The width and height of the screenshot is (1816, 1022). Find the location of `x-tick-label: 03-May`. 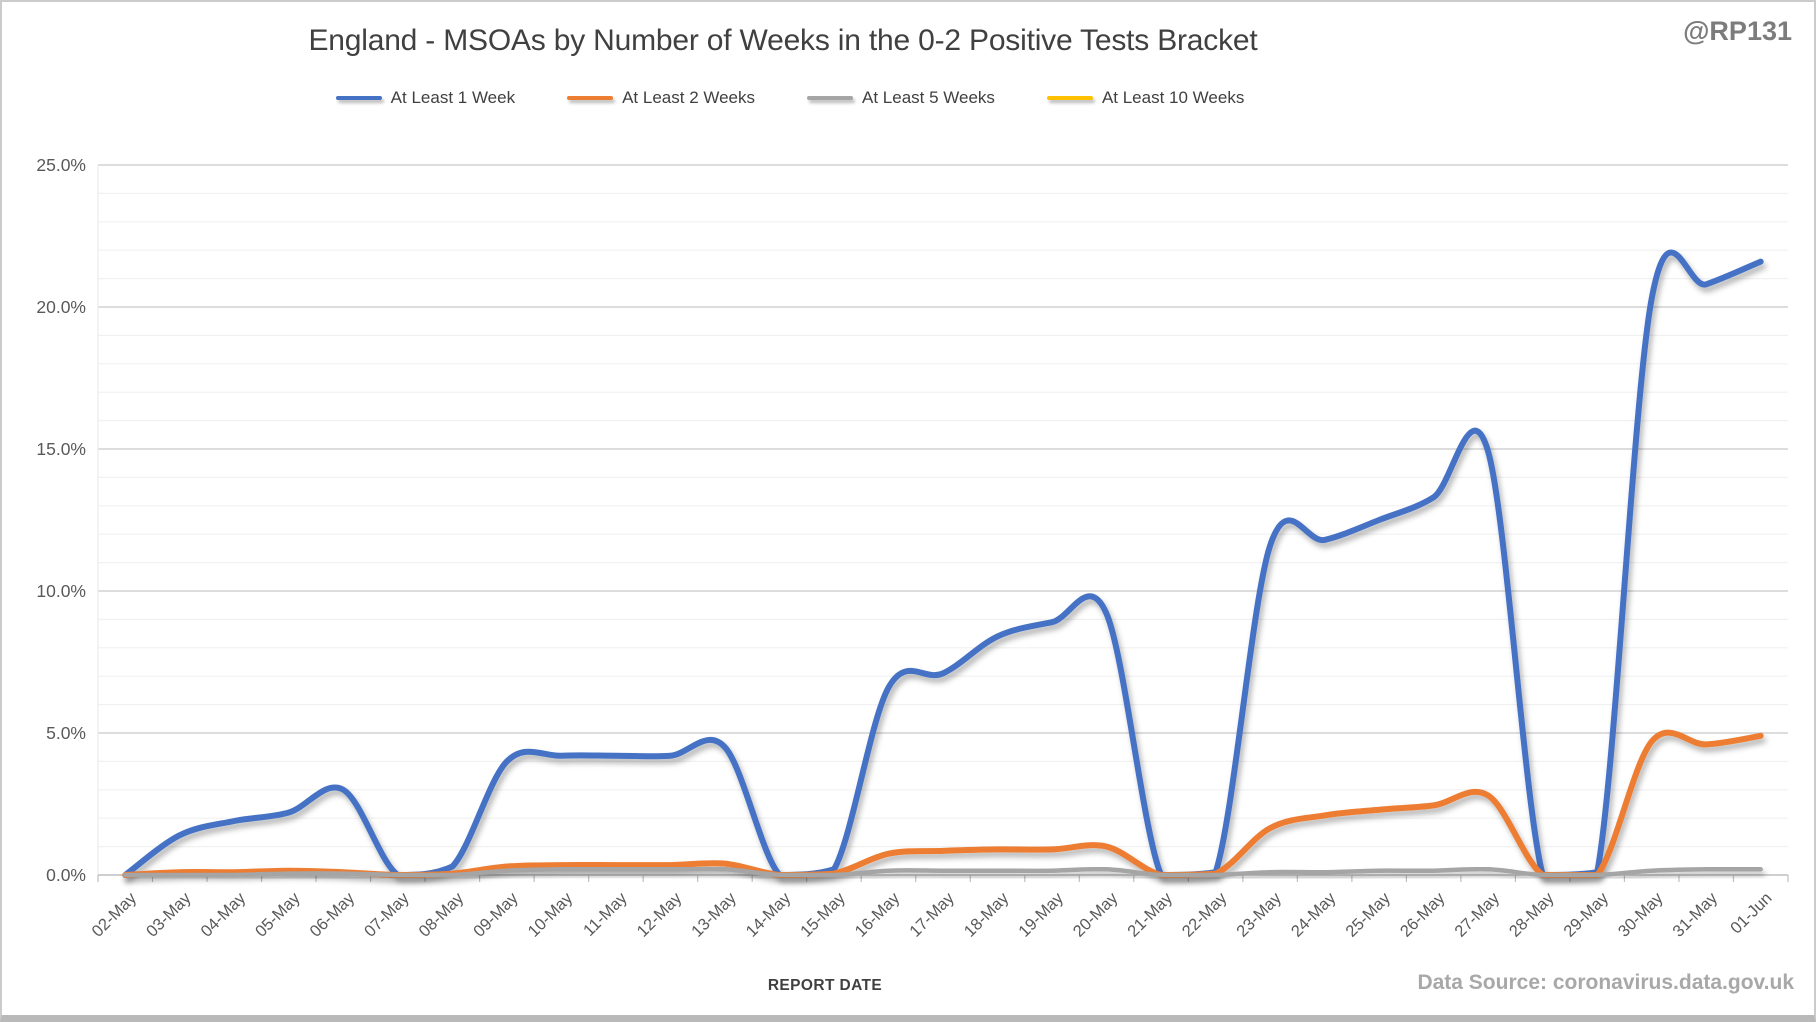

x-tick-label: 03-May is located at coordinates (169, 915).